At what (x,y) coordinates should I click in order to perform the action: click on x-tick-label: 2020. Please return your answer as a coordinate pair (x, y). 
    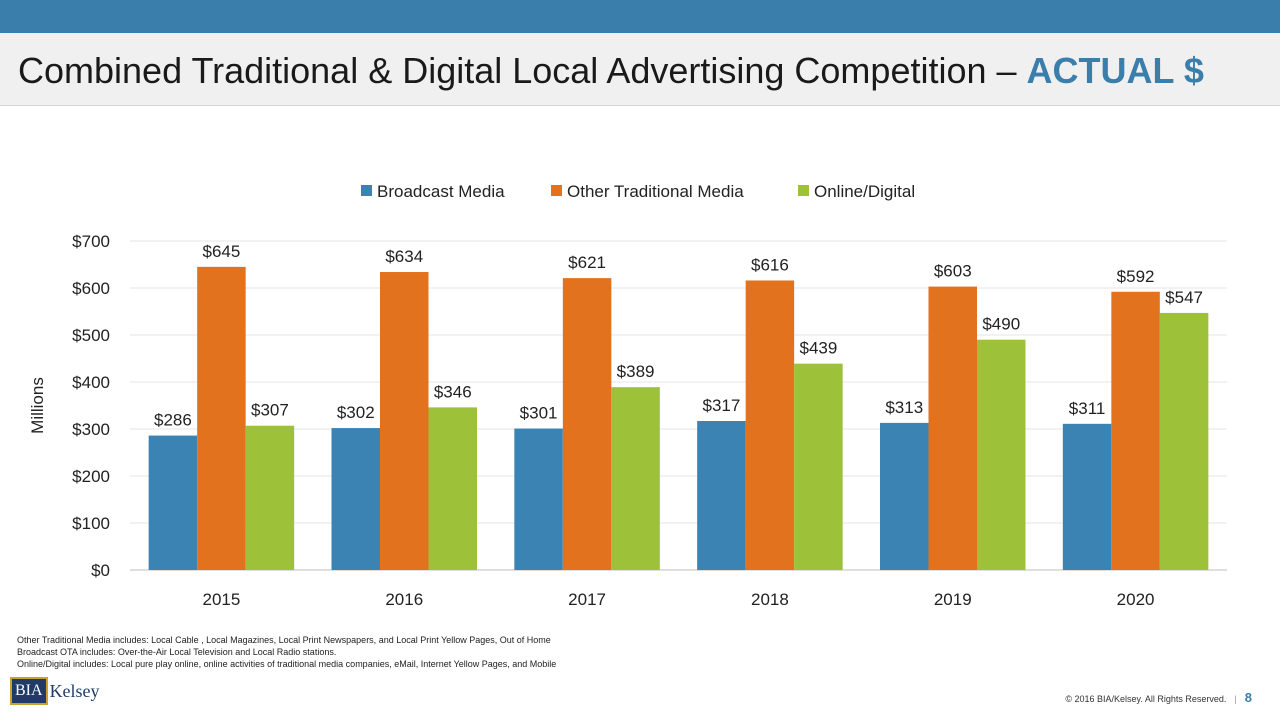
    Looking at the image, I should click on (1136, 599).